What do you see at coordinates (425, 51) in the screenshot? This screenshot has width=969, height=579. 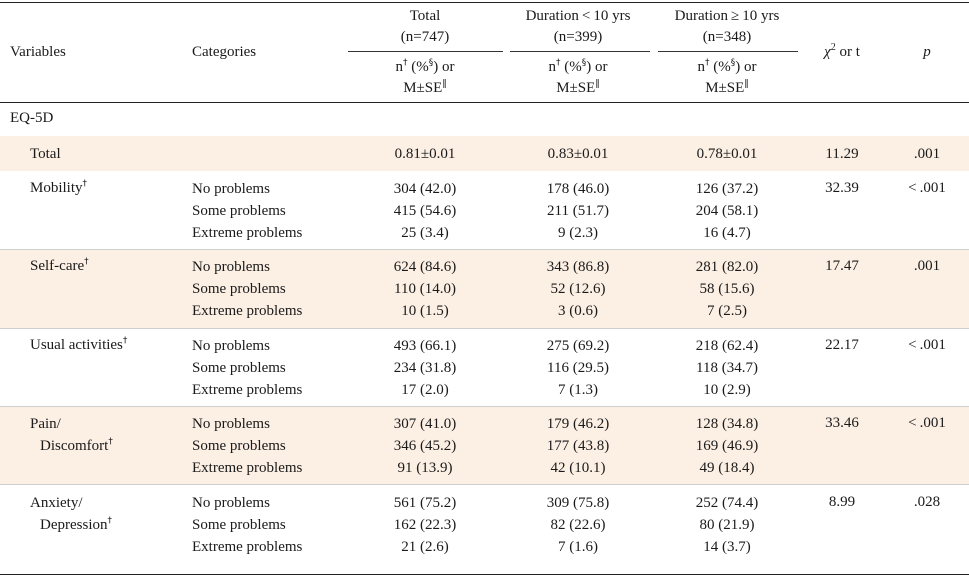 I see `header-divider-total` at bounding box center [425, 51].